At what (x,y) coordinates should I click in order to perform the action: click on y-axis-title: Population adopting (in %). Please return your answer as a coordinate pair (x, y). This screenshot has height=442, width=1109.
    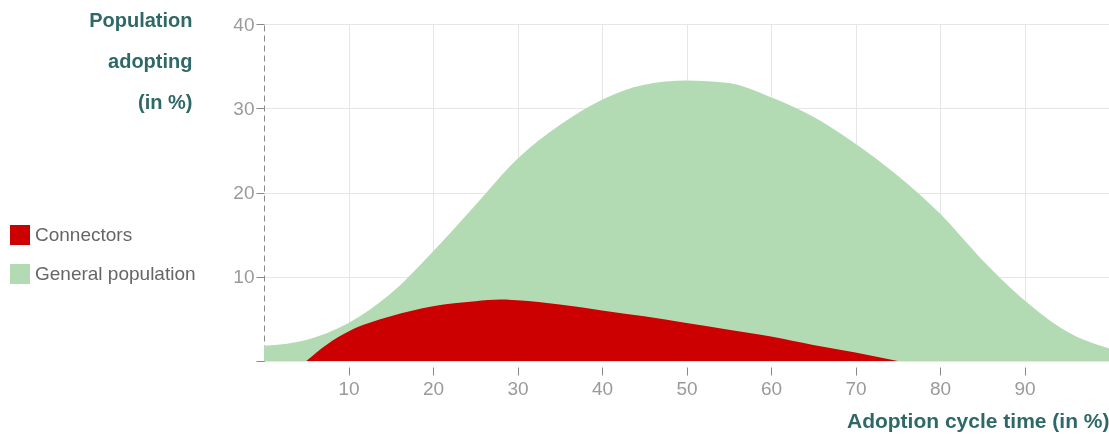
    Looking at the image, I should click on (141, 60).